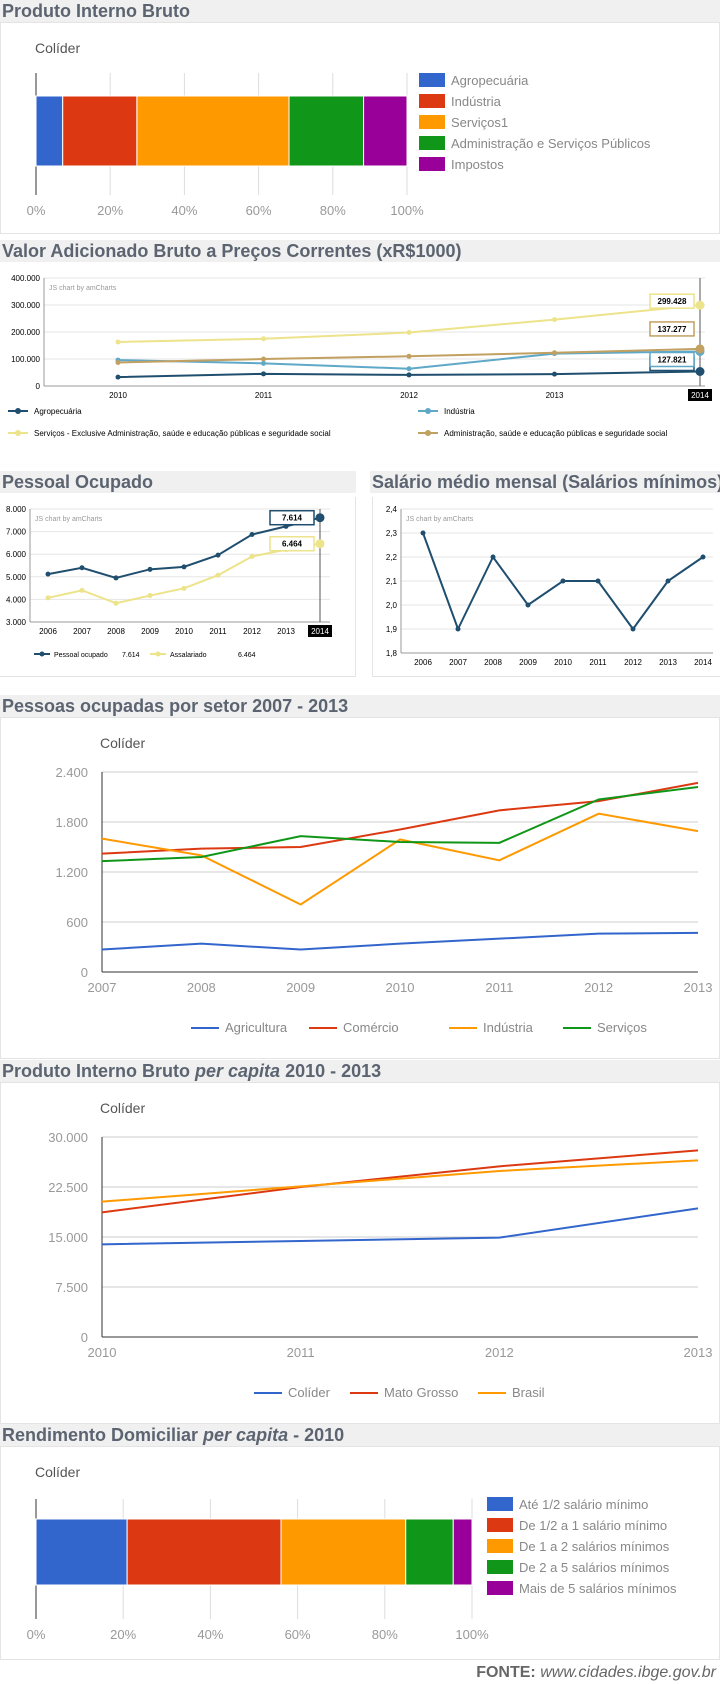 Image resolution: width=720 pixels, height=1684 pixels. Describe the element at coordinates (528, 1392) in the screenshot. I see `legend-label: Brasil` at that location.